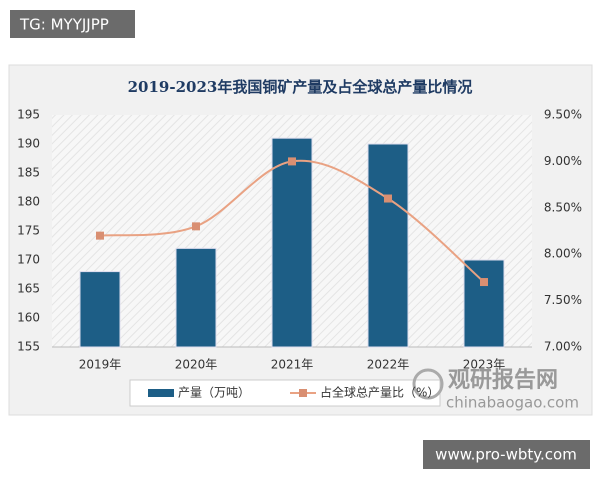 The height and width of the screenshot is (484, 600). Describe the element at coordinates (388, 365) in the screenshot. I see `x-tick-label: 2022年` at that location.